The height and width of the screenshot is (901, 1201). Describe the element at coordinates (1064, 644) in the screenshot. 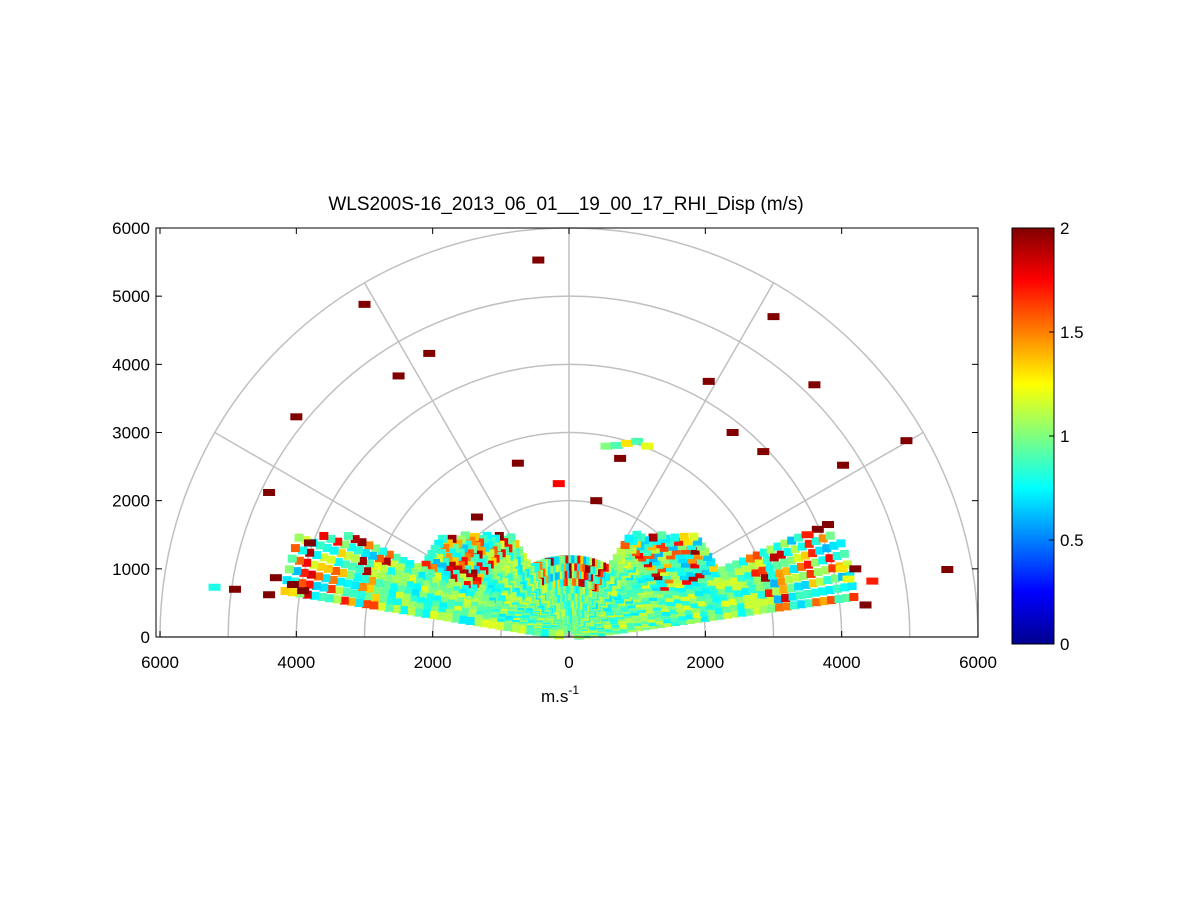

I see `colorbar-tick-label: 0` at that location.